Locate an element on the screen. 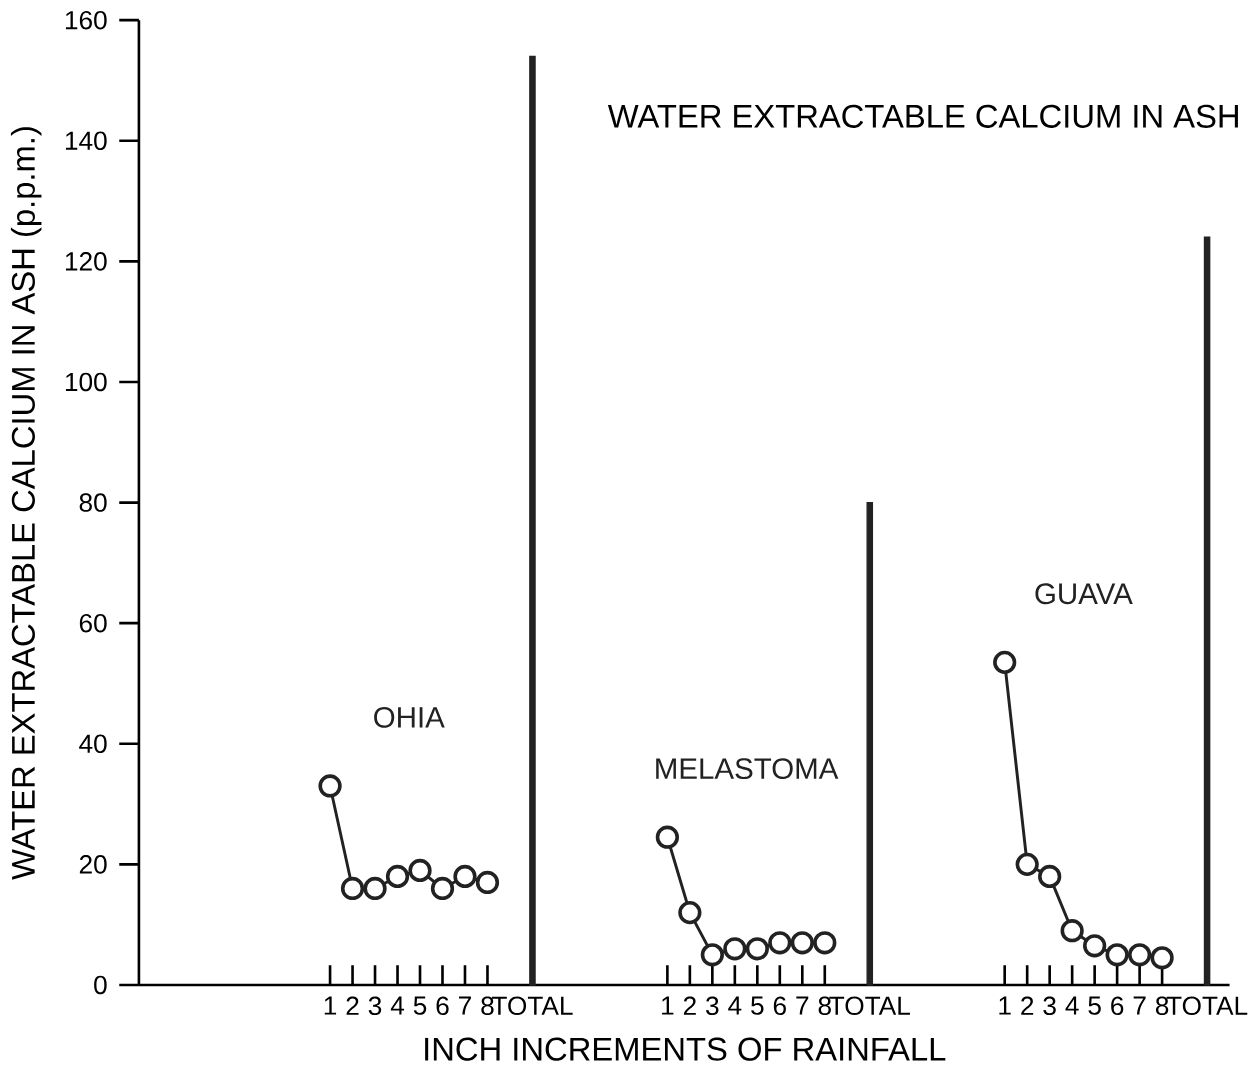 This screenshot has height=1072, width=1259. y-tick-label: 100 is located at coordinates (86, 382).